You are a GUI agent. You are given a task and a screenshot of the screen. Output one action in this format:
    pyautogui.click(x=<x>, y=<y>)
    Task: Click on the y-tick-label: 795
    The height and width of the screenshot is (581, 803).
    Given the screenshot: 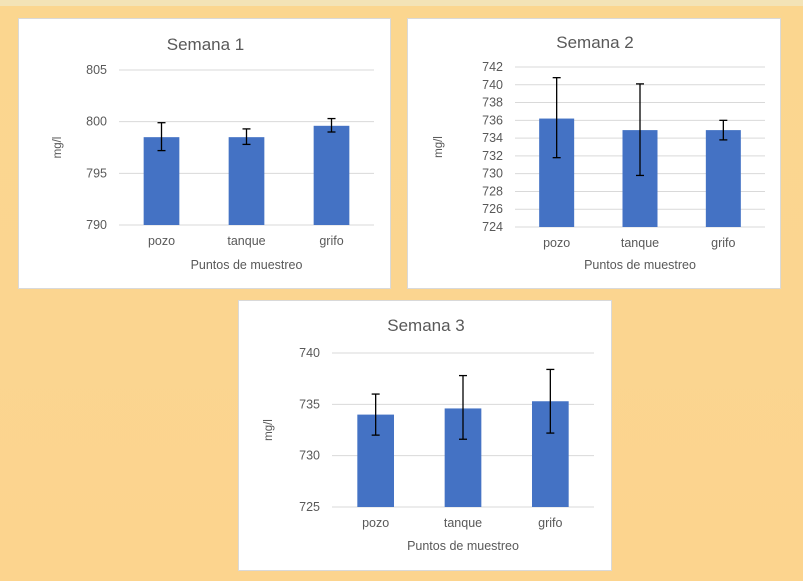 What is the action you would take?
    pyautogui.click(x=96, y=173)
    